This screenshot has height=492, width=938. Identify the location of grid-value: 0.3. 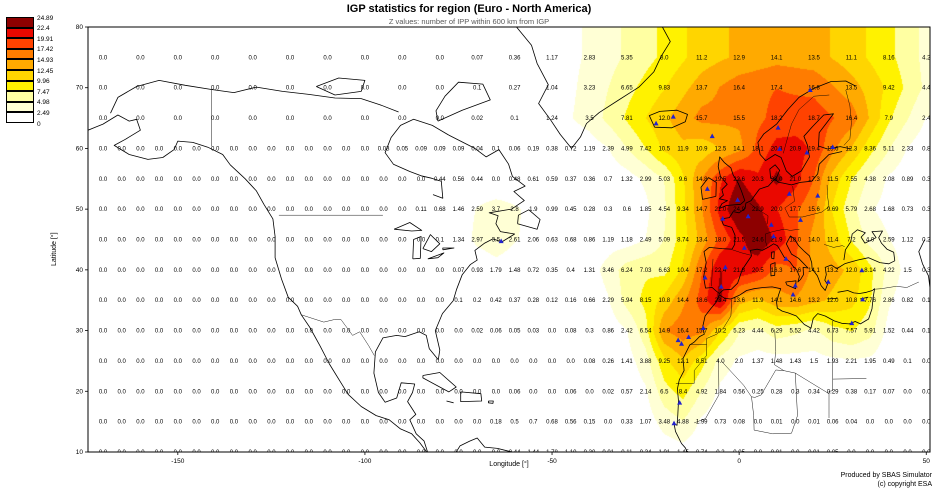
(926, 271).